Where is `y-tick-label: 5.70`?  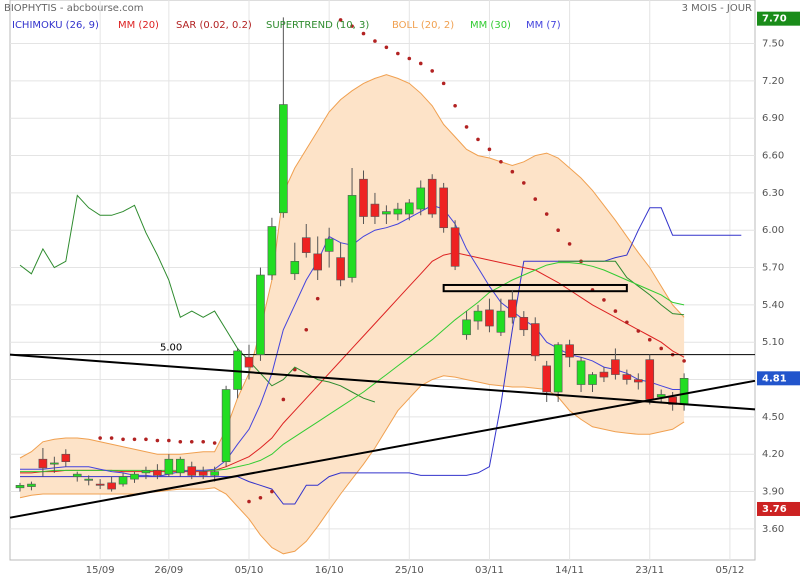
y-tick-label: 5.70 is located at coordinates (773, 268).